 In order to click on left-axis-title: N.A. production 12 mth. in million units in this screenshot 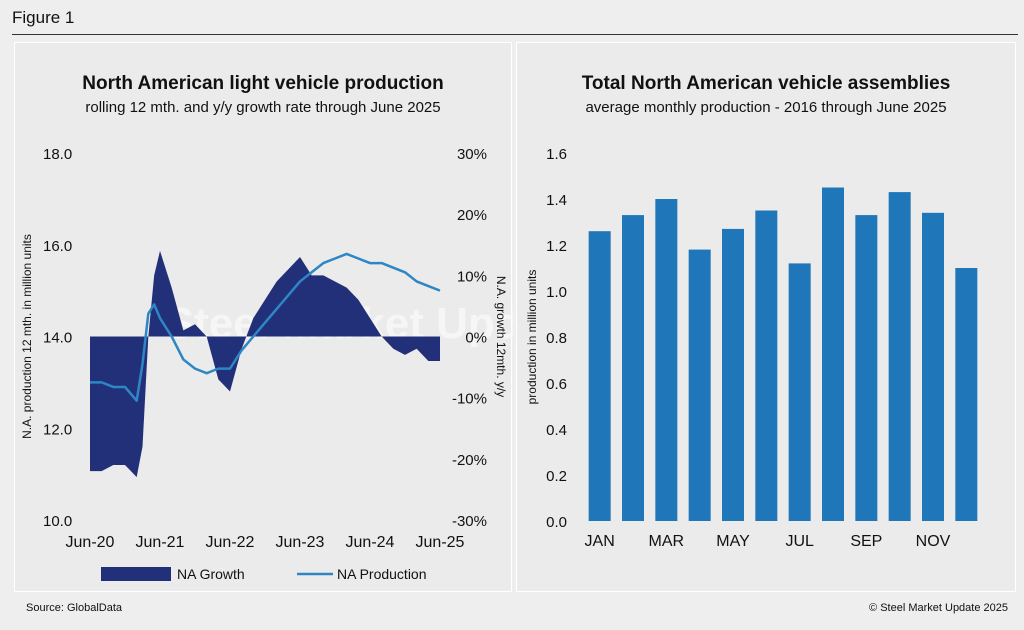, I will do `click(27, 336)`.